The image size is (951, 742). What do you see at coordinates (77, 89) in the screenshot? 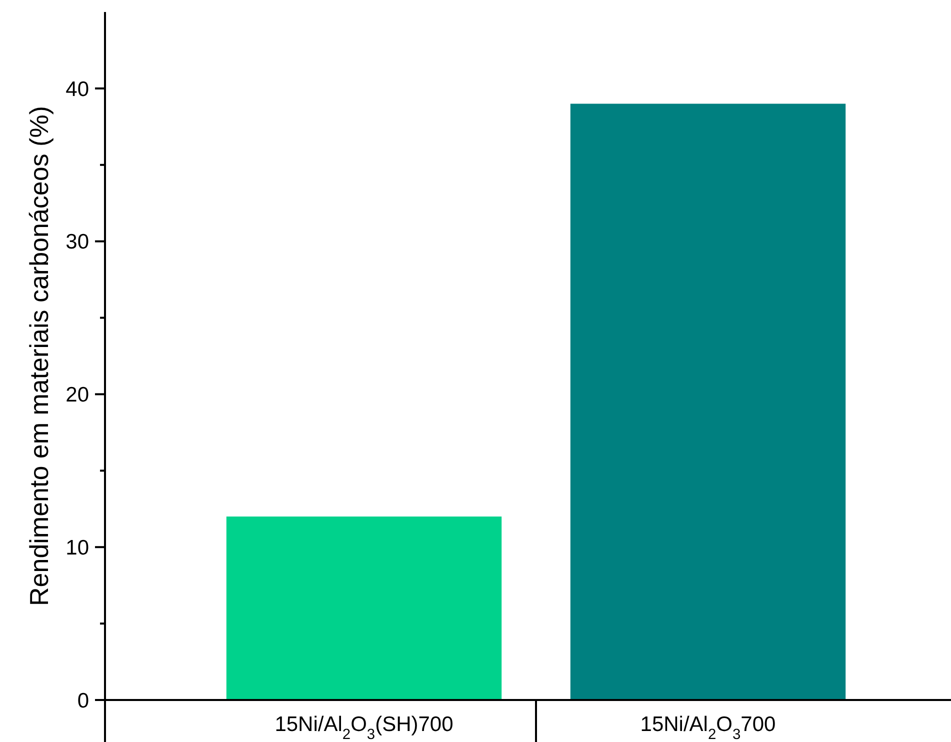
I see `y-tick-label: 40` at bounding box center [77, 89].